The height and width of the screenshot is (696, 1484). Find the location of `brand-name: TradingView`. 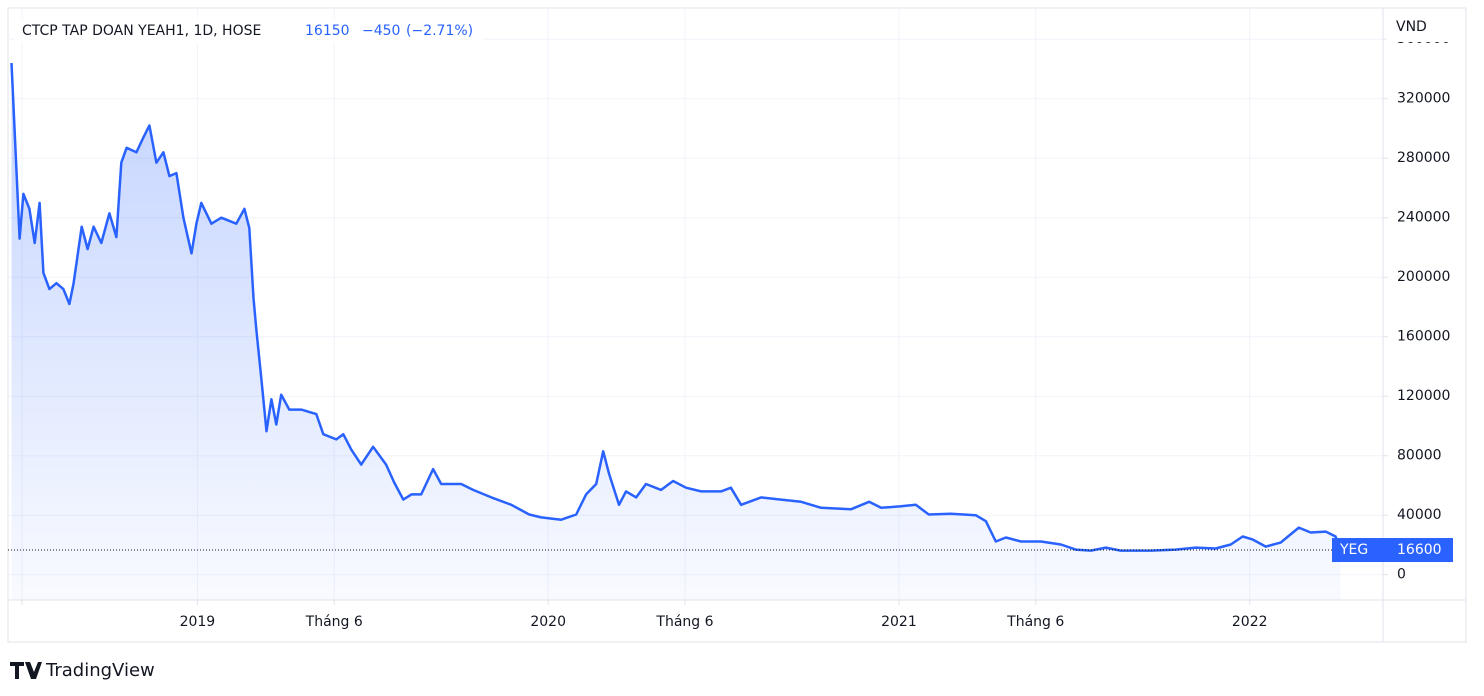

brand-name: TradingView is located at coordinates (100, 670).